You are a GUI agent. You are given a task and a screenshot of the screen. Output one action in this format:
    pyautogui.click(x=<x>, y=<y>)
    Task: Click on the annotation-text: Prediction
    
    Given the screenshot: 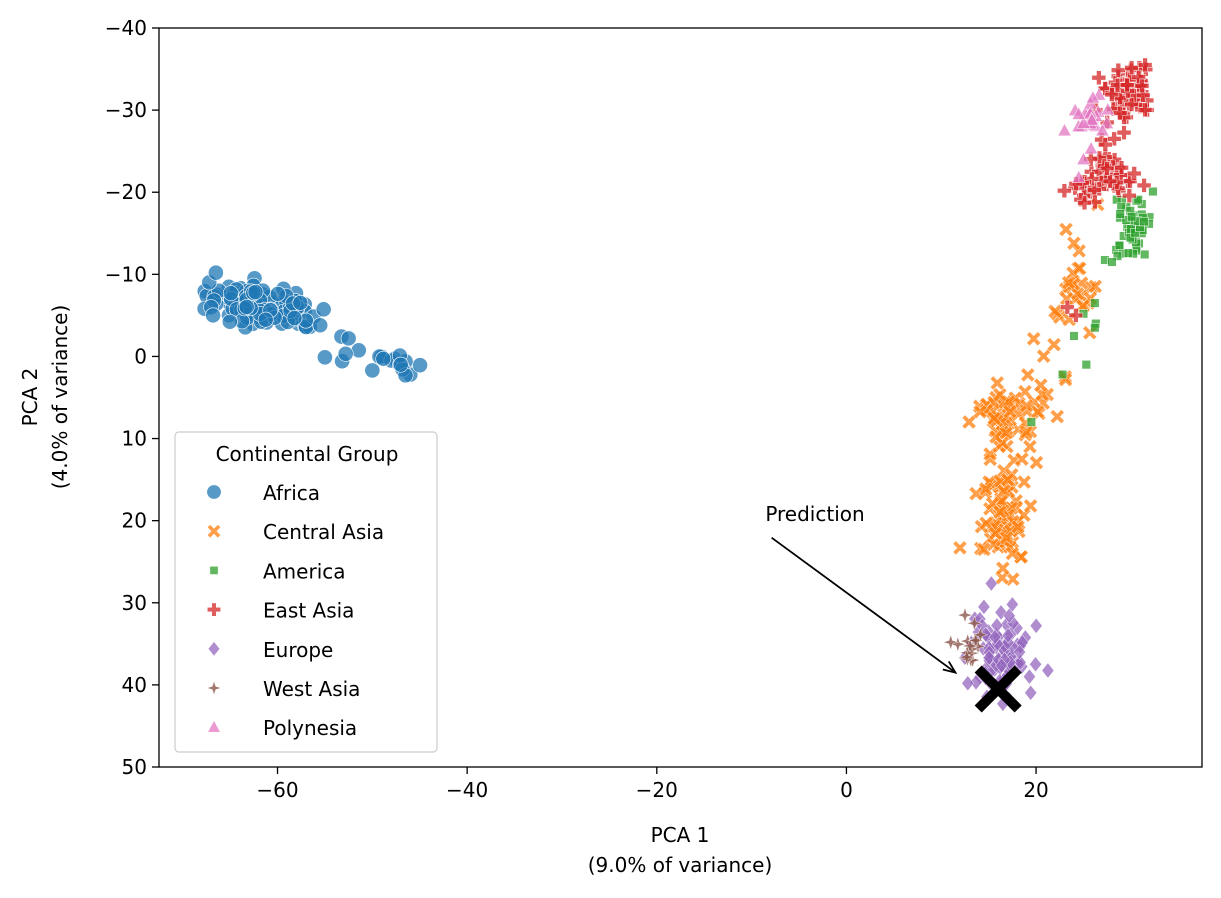 What is the action you would take?
    pyautogui.click(x=814, y=514)
    